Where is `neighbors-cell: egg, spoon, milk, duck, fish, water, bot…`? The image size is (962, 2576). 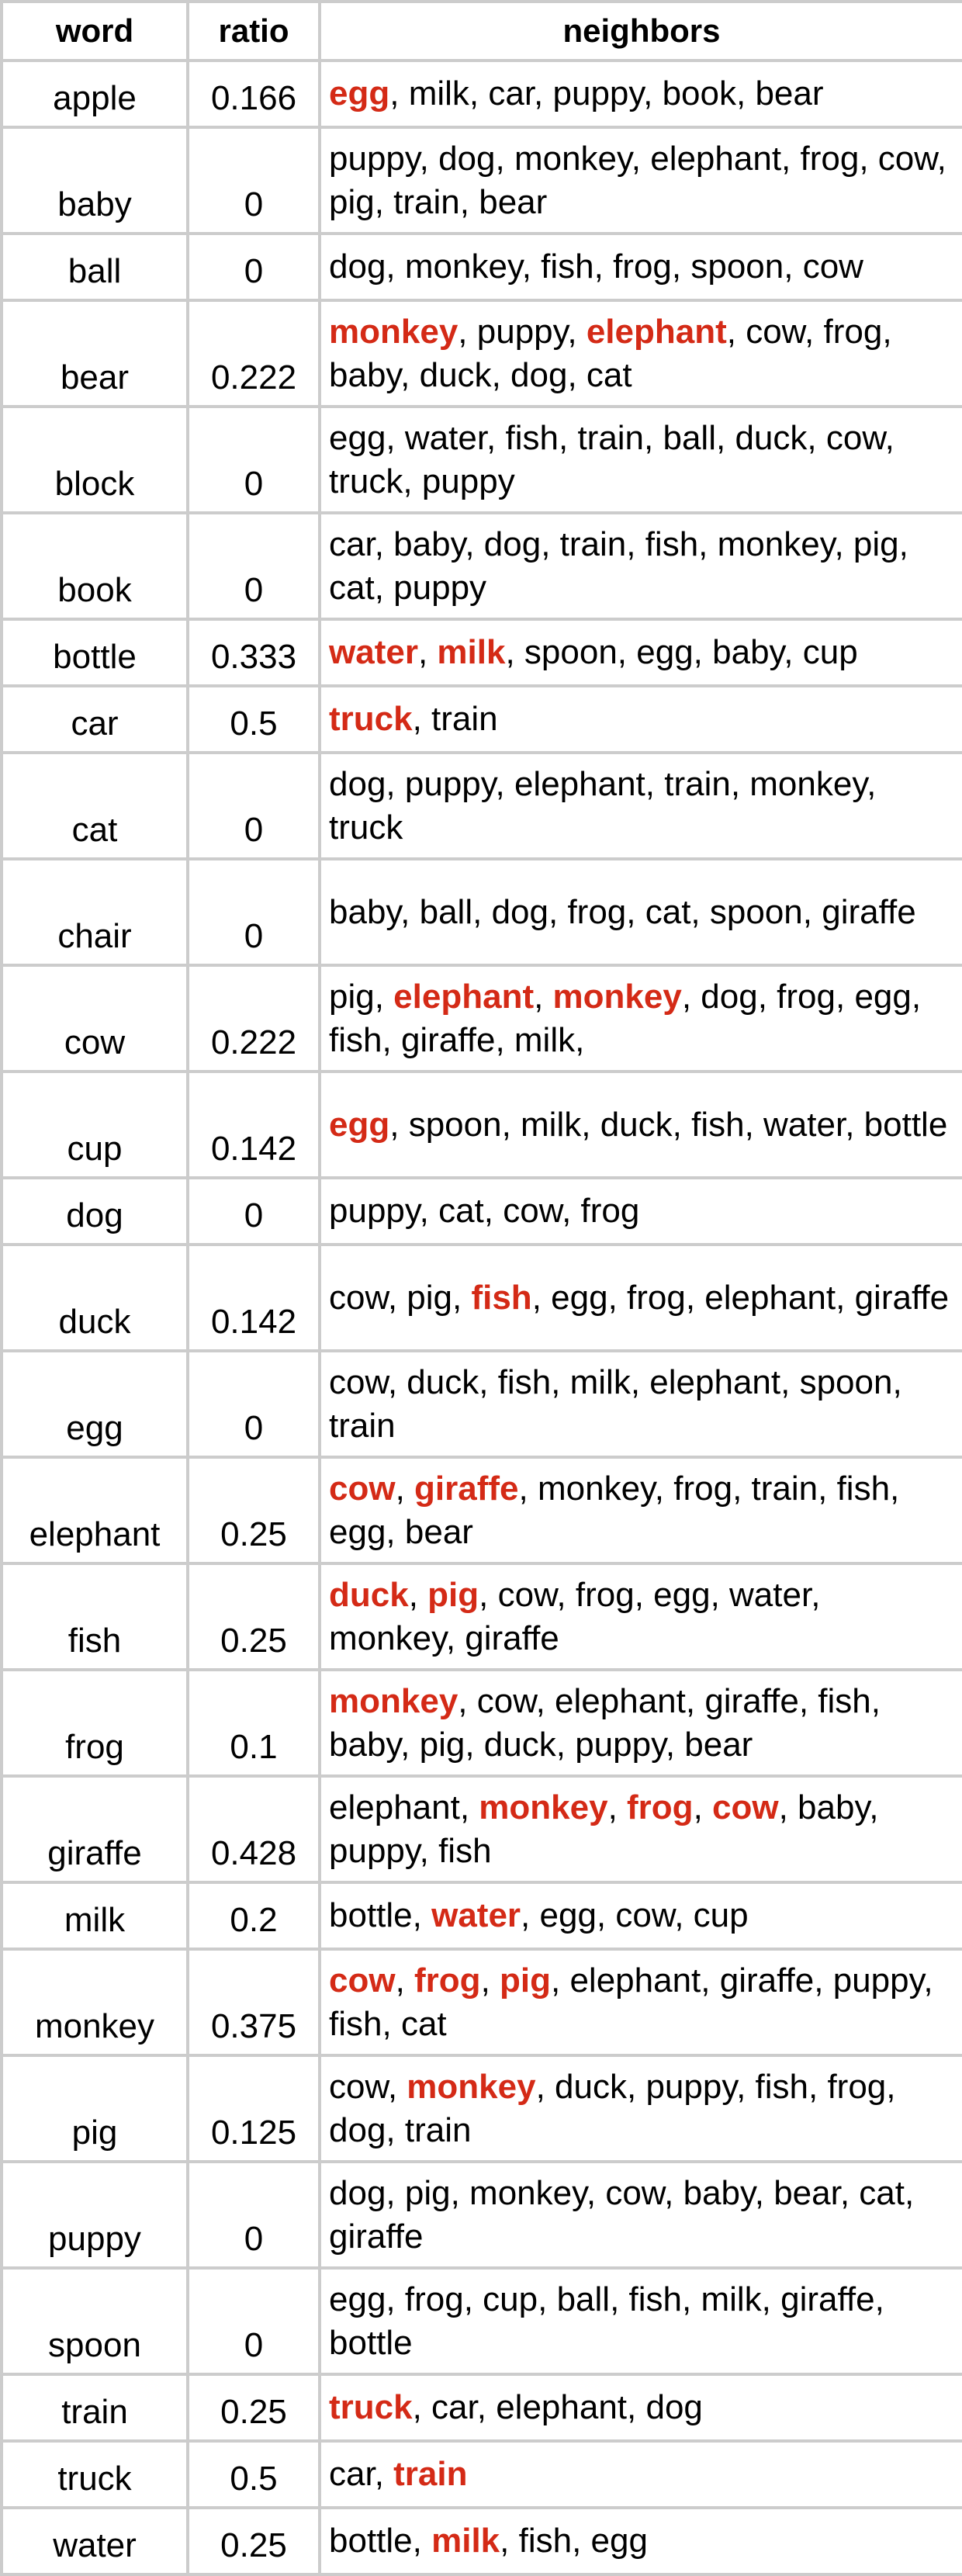
neighbors-cell: egg, spoon, milk, duck, fish, water, bot… is located at coordinates (640, 1124).